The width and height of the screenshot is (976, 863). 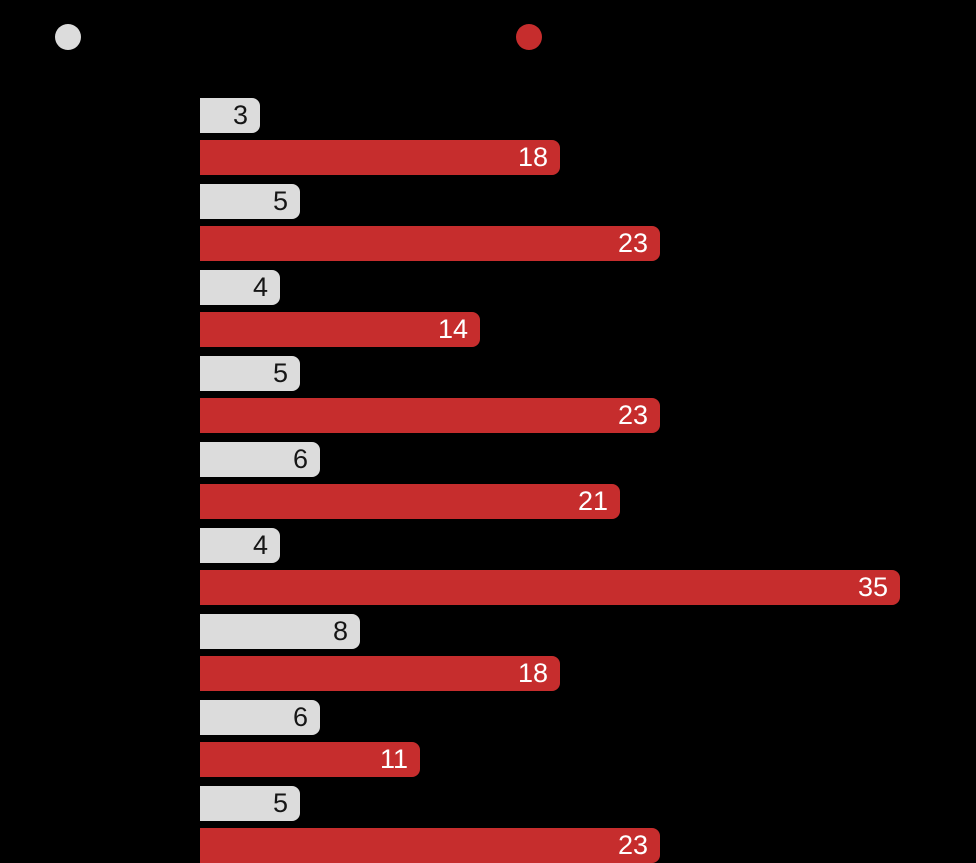 I want to click on bar-red: 35, so click(x=550, y=587).